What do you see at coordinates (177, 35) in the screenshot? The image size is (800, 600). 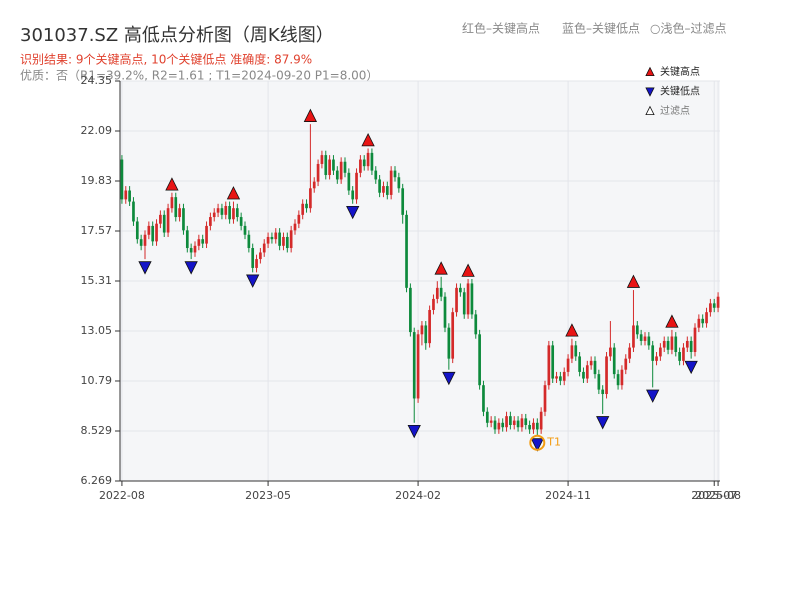 I see `chart-title: 301037.SZ 高低点分析图（周K线图）` at bounding box center [177, 35].